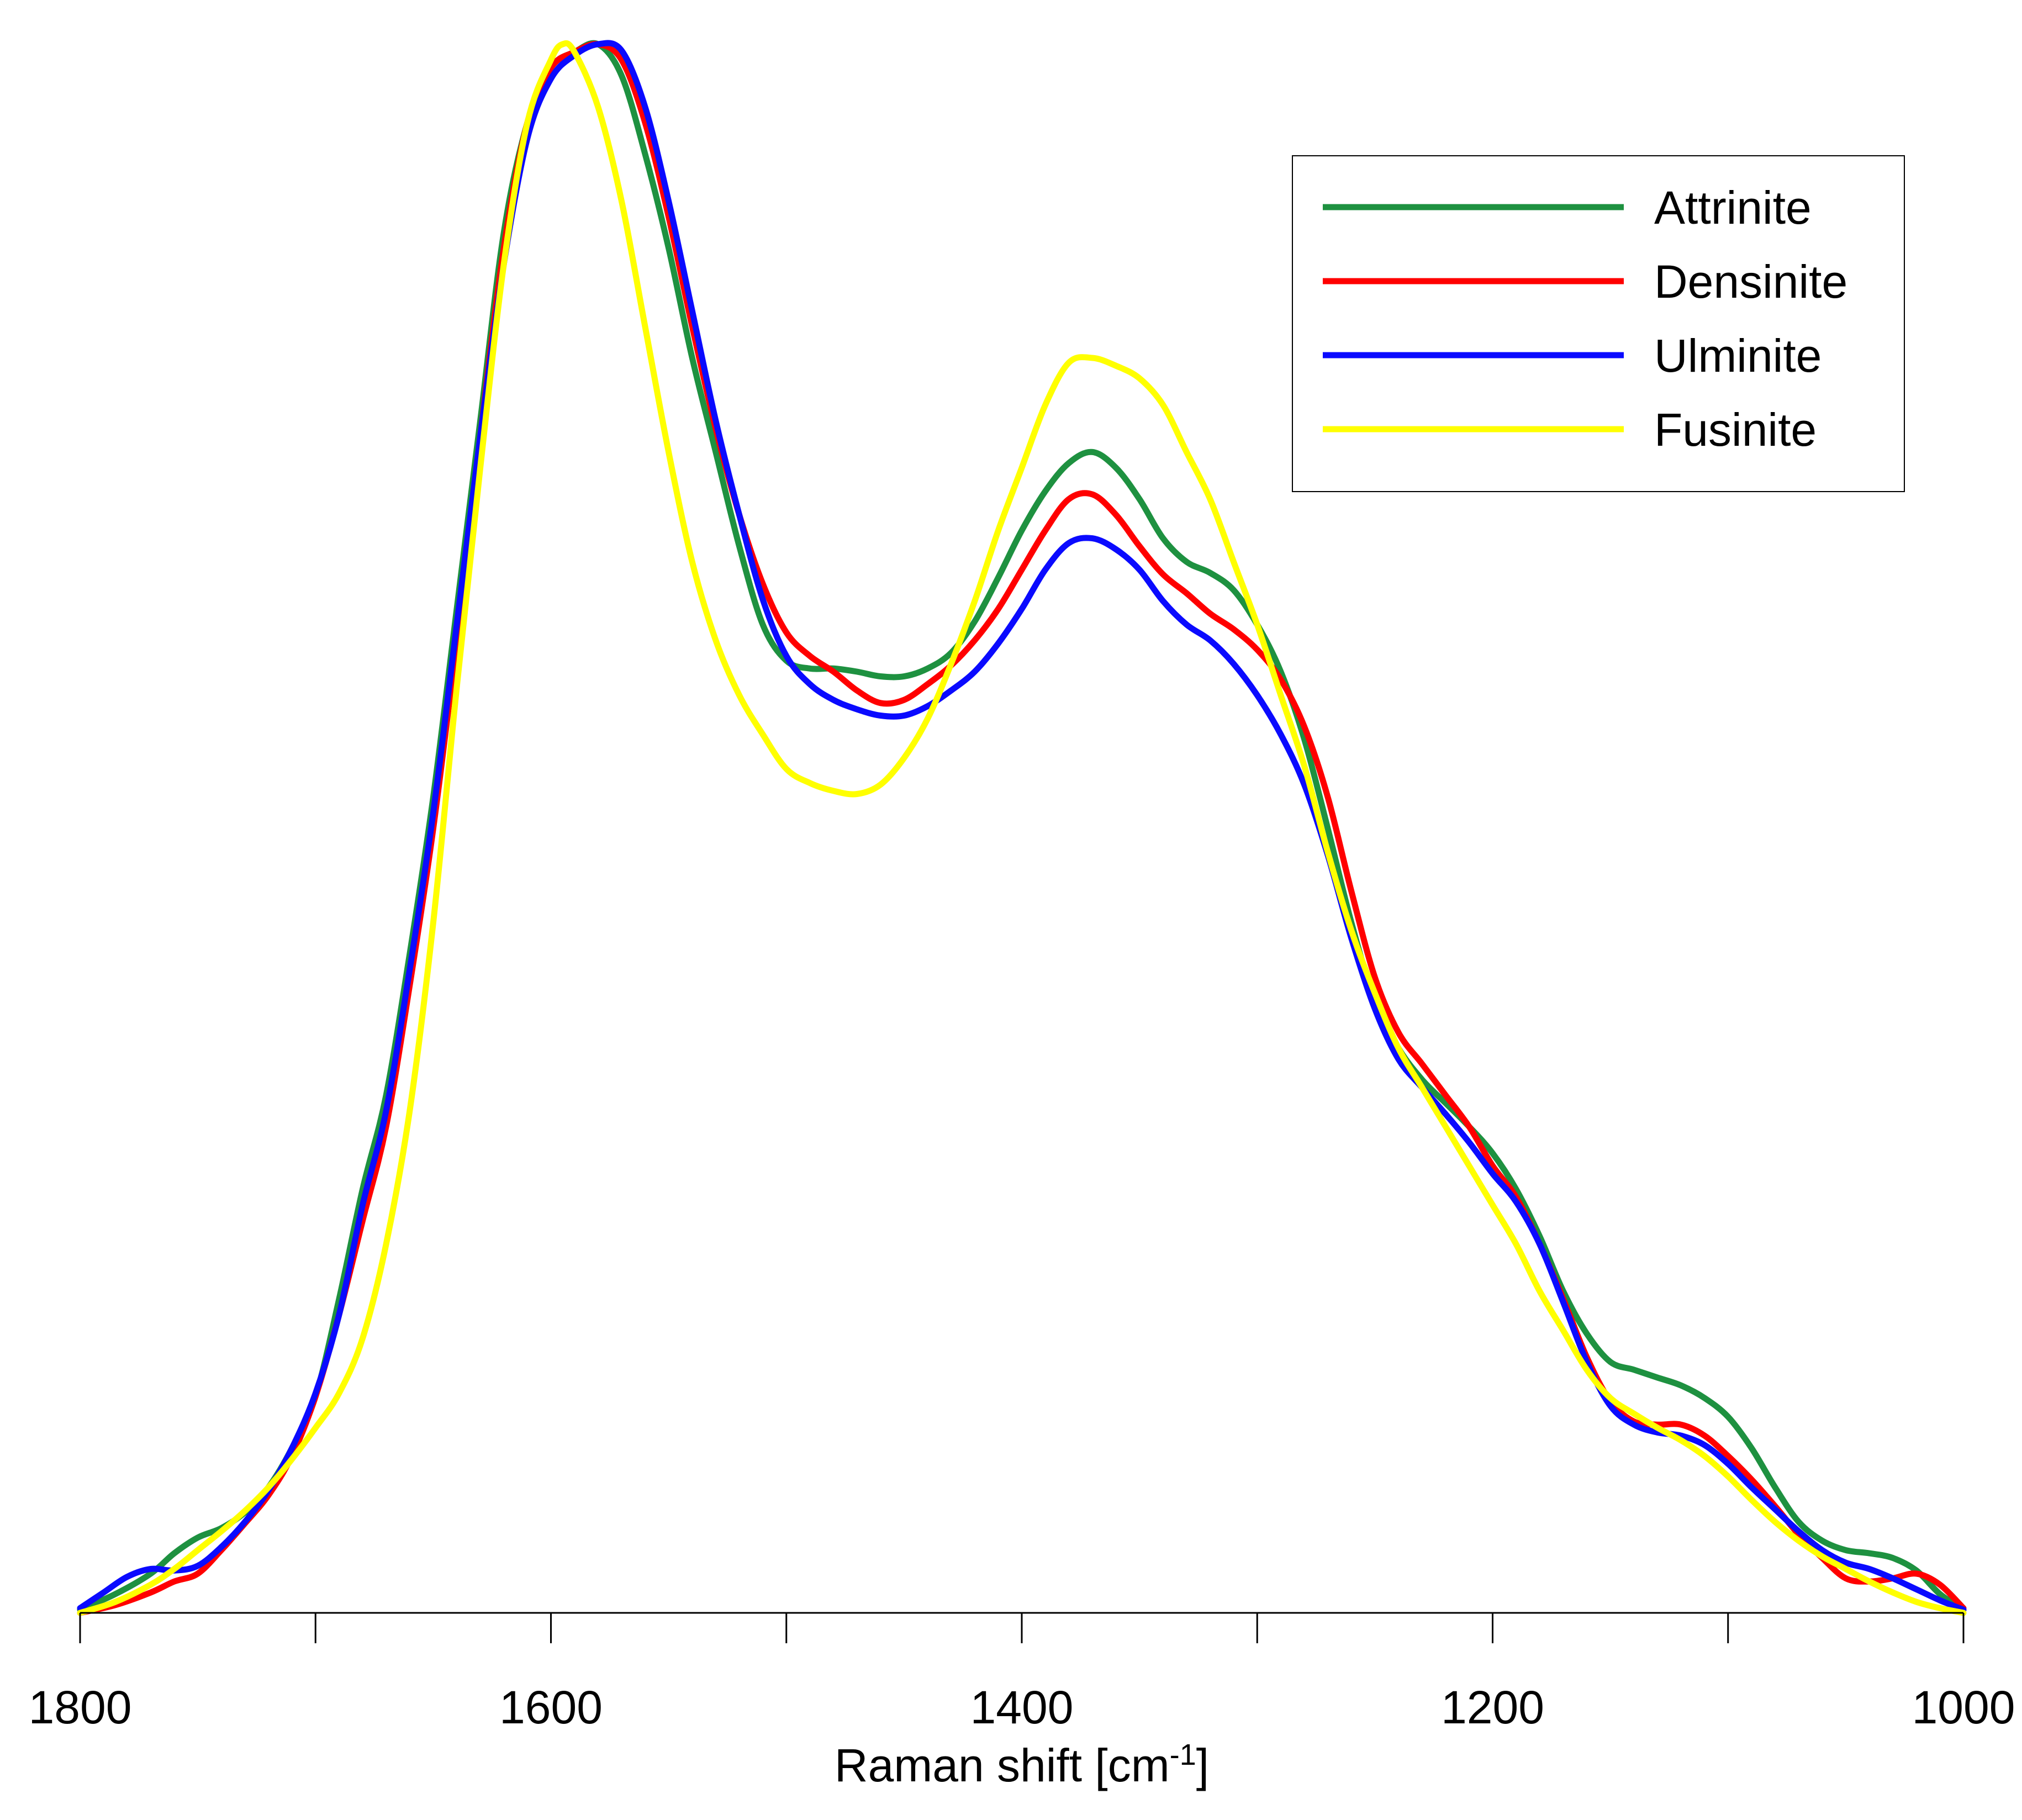  What do you see at coordinates (1733, 208) in the screenshot?
I see `legend-label-attrinite: Attrinite` at bounding box center [1733, 208].